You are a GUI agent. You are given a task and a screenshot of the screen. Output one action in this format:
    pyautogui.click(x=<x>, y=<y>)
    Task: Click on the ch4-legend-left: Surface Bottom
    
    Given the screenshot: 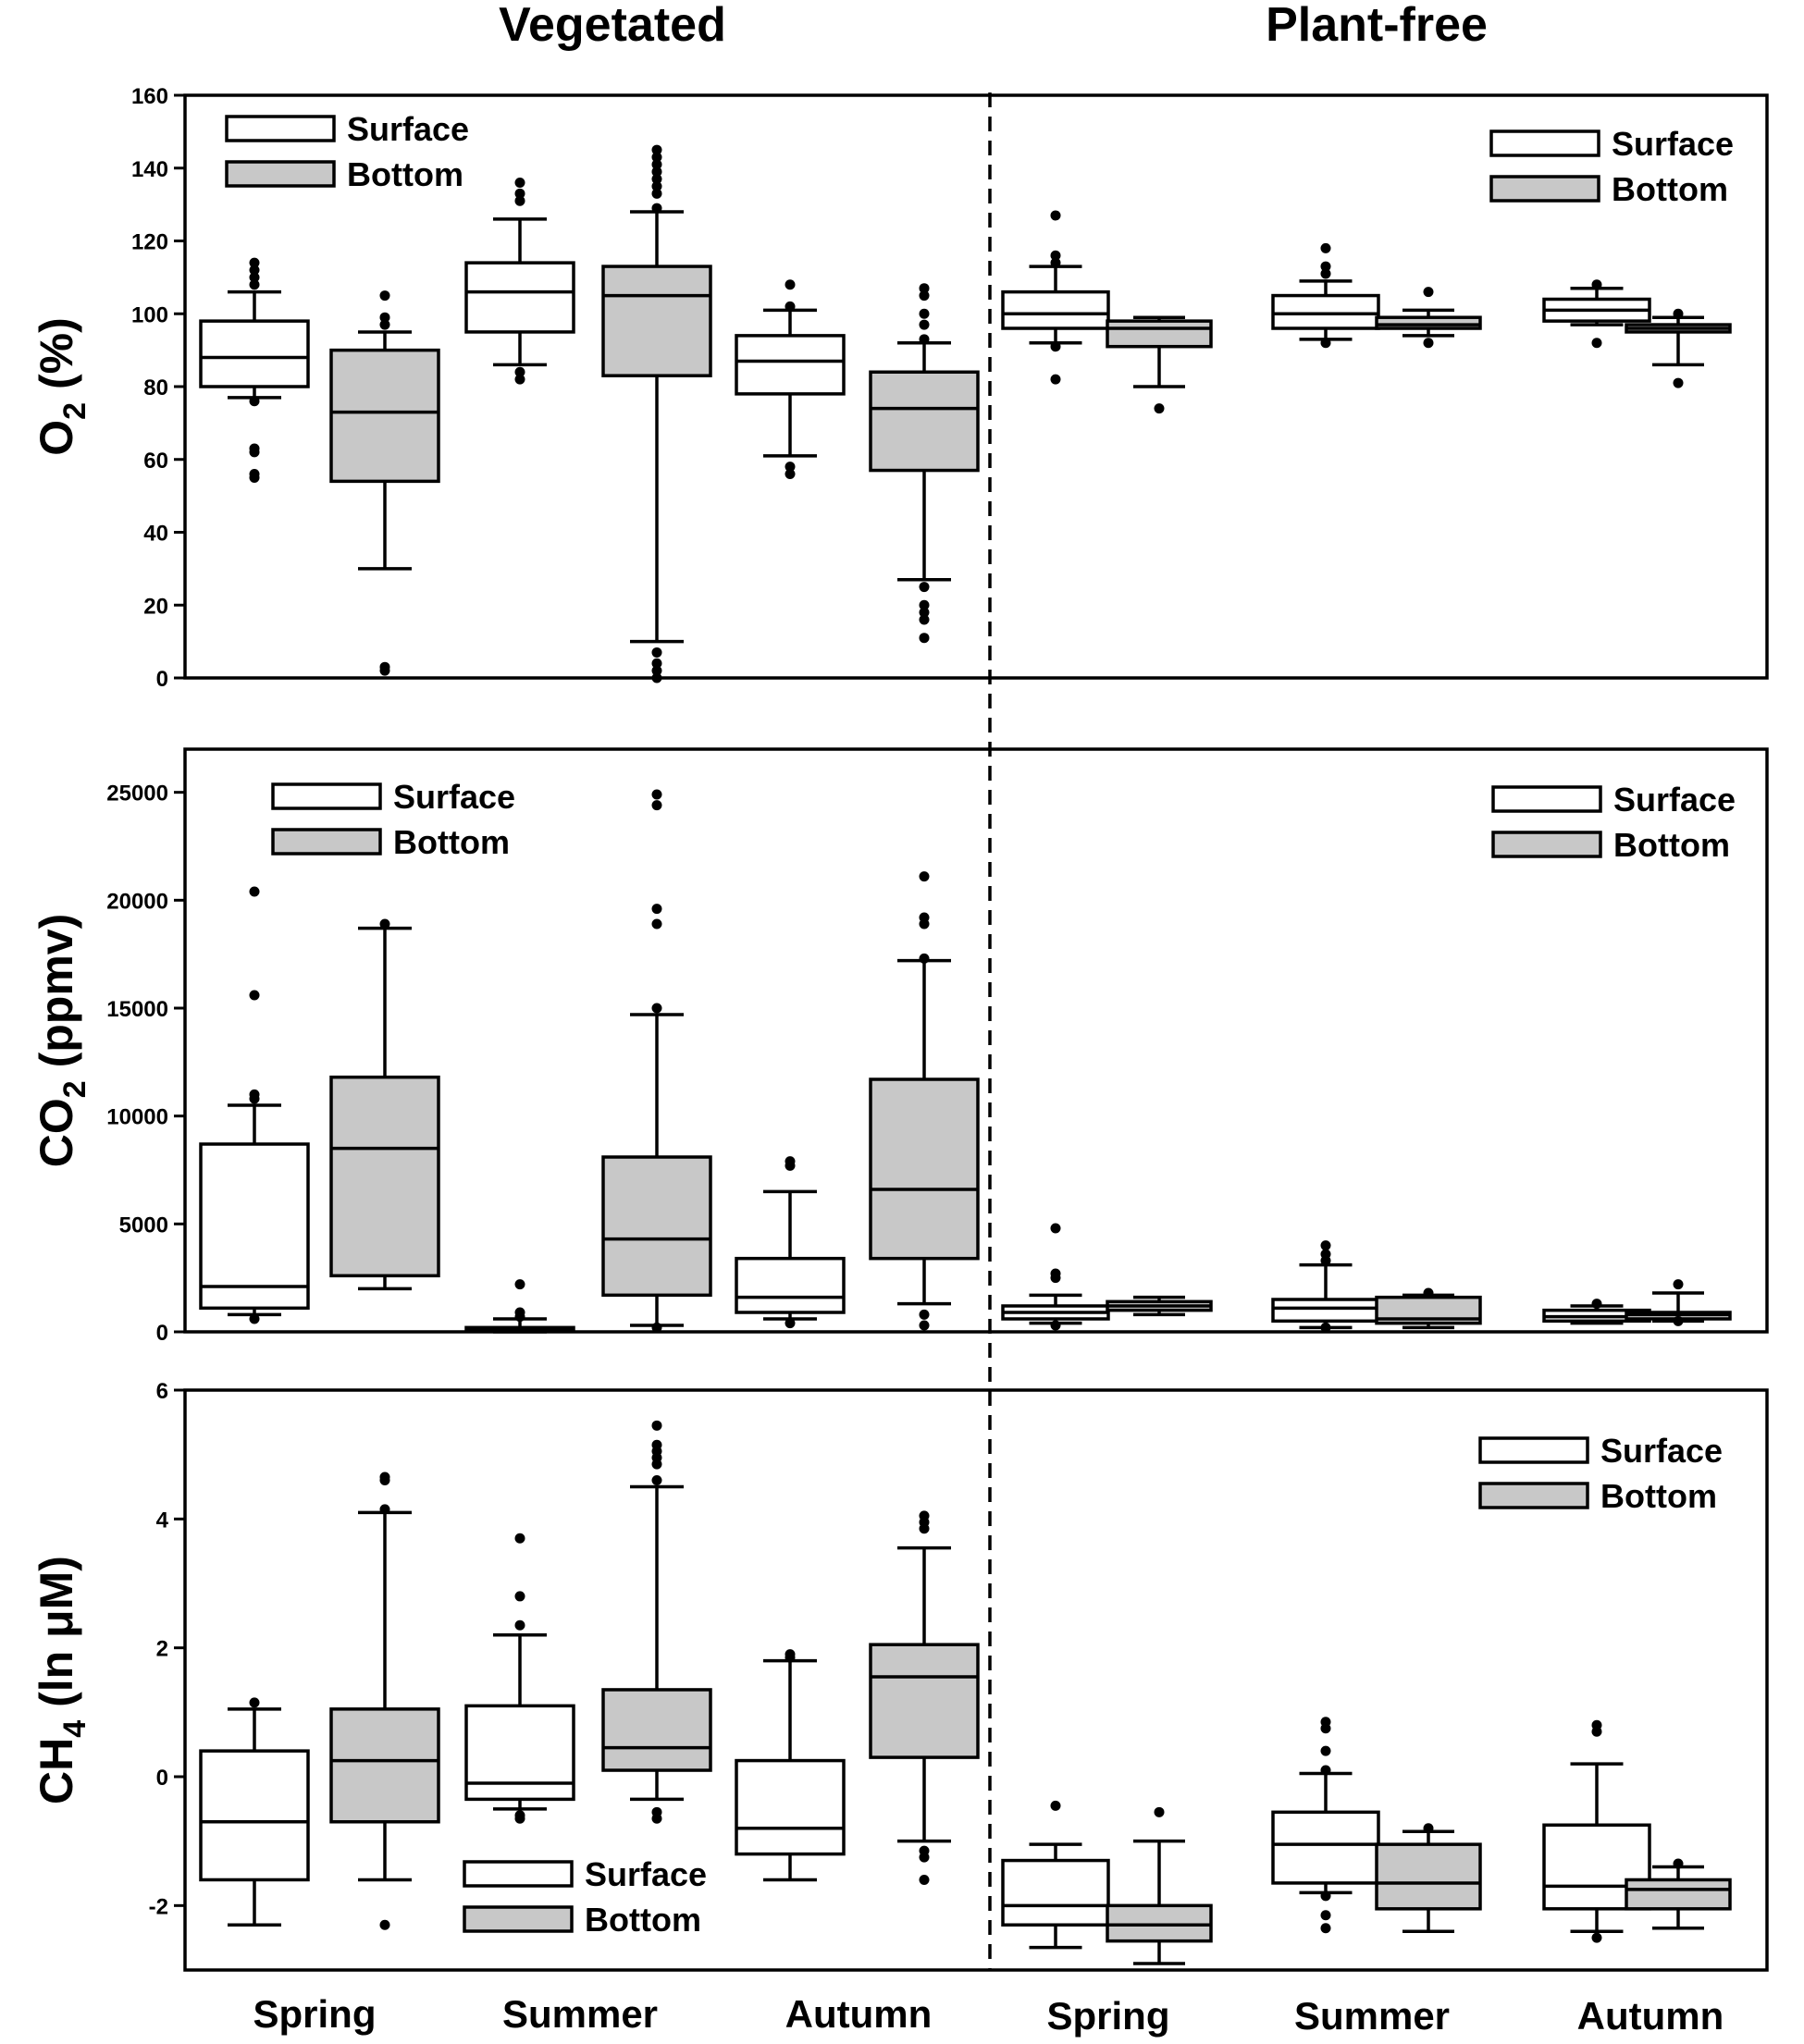 What is the action you would take?
    pyautogui.click(x=585, y=1897)
    